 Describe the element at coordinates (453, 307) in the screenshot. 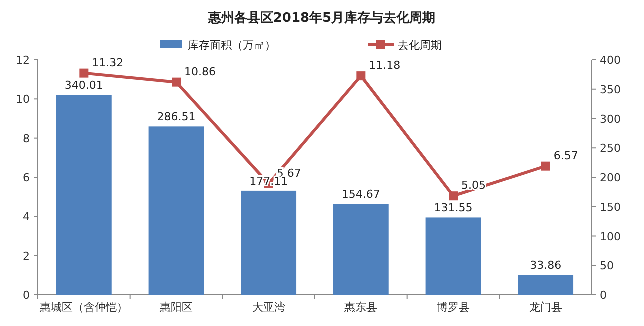

I see `x-tick-label: 博罗县` at that location.